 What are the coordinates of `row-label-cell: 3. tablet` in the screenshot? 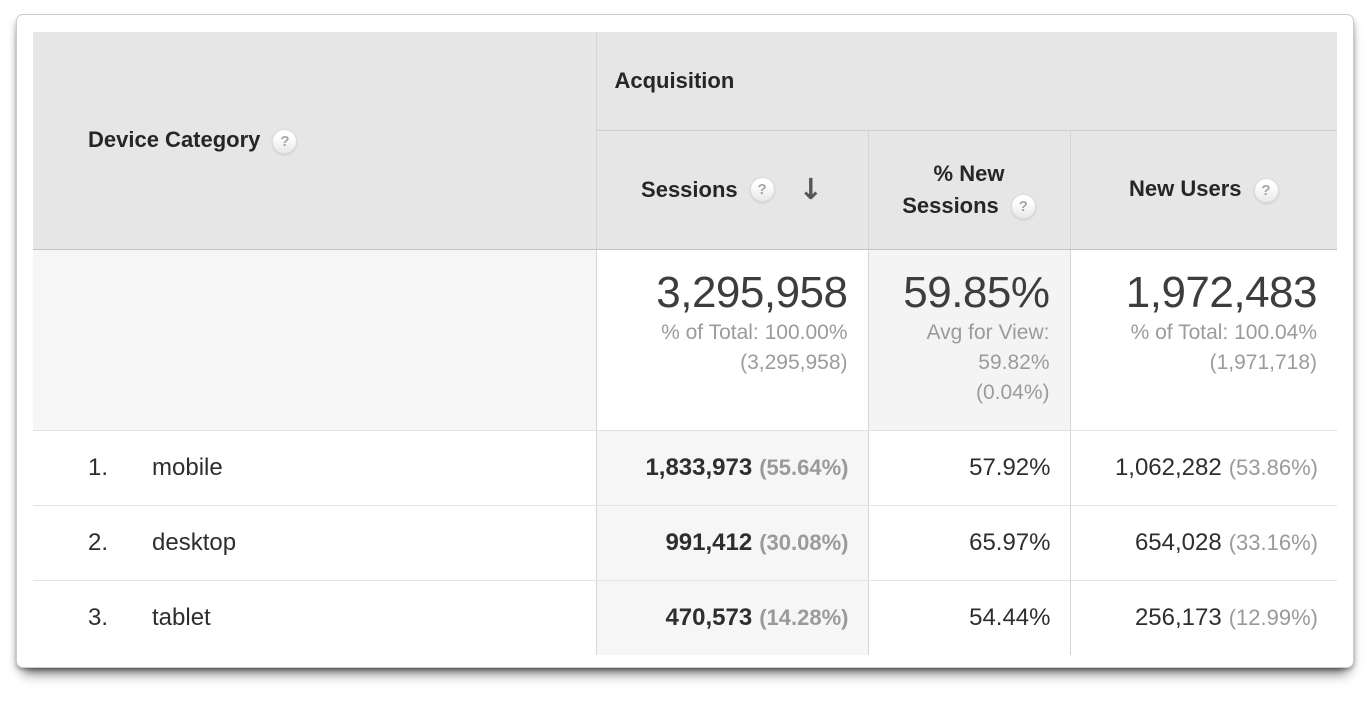 It's located at (314, 617).